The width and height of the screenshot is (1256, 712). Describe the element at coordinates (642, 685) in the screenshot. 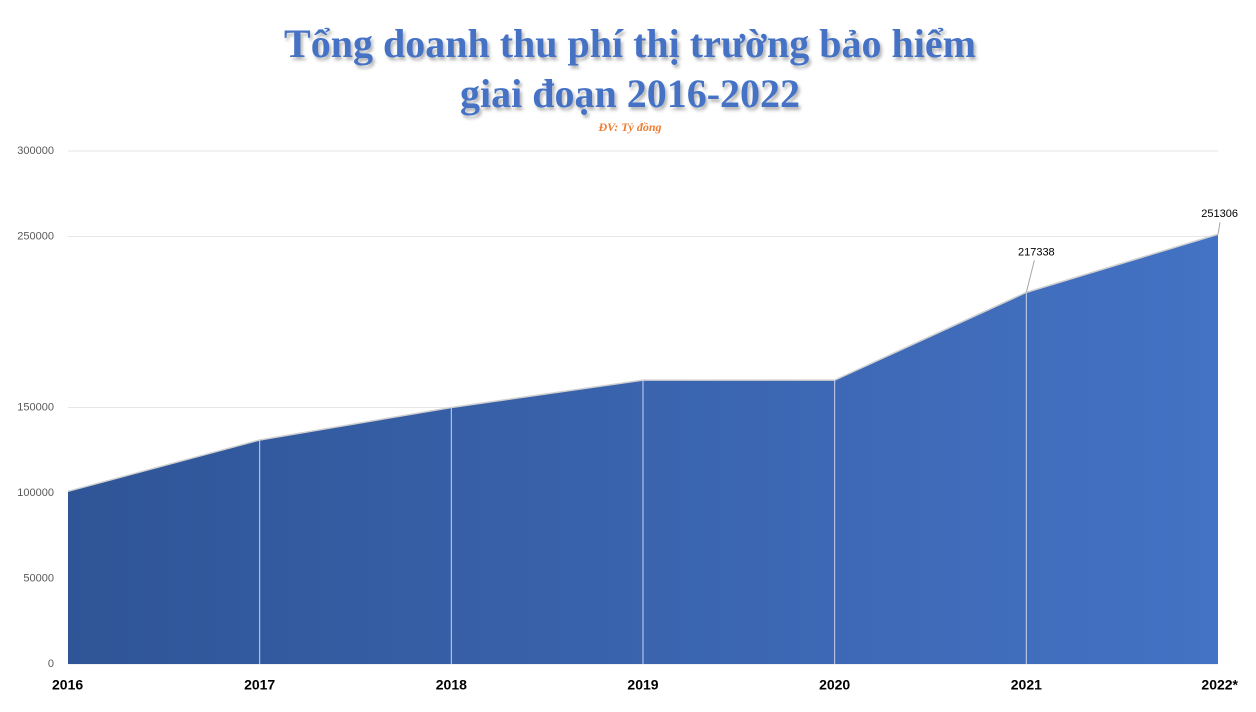

I see `x-tick-label: 2019` at that location.